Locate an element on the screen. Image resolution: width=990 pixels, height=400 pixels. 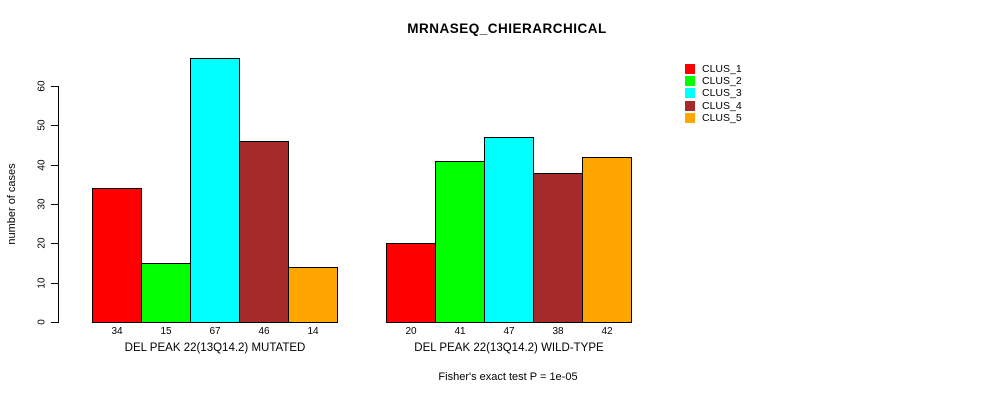
footnote-text: Fisher's exact test P = 1e-05 is located at coordinates (508, 377).